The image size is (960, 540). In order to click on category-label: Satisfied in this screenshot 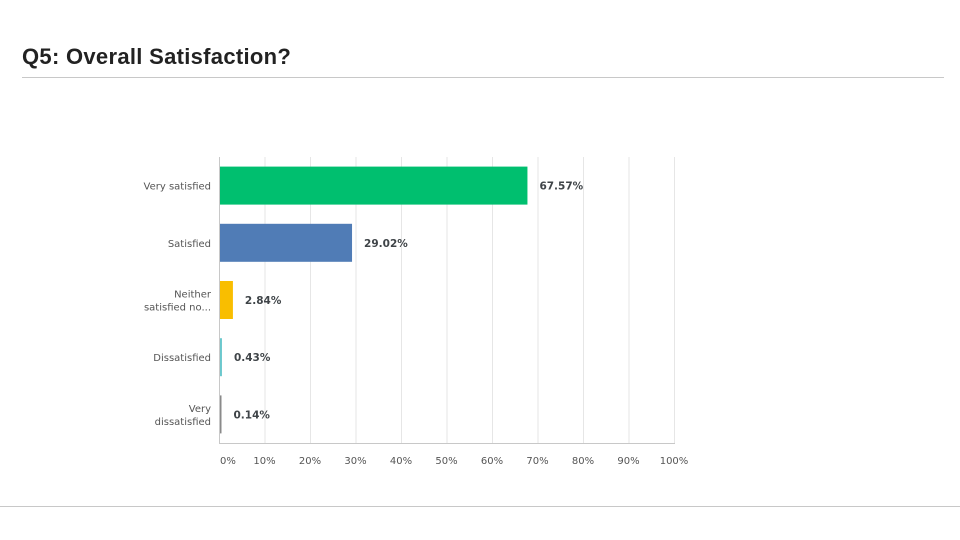, I will do `click(189, 244)`.